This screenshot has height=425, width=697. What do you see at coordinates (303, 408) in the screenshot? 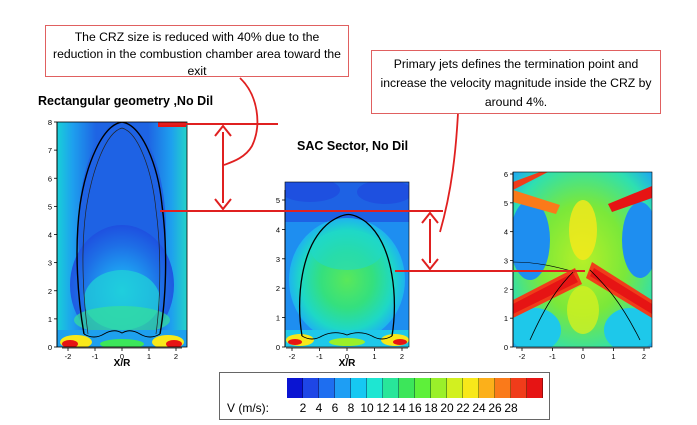
I see `legend-tick-label: 2` at bounding box center [303, 408].